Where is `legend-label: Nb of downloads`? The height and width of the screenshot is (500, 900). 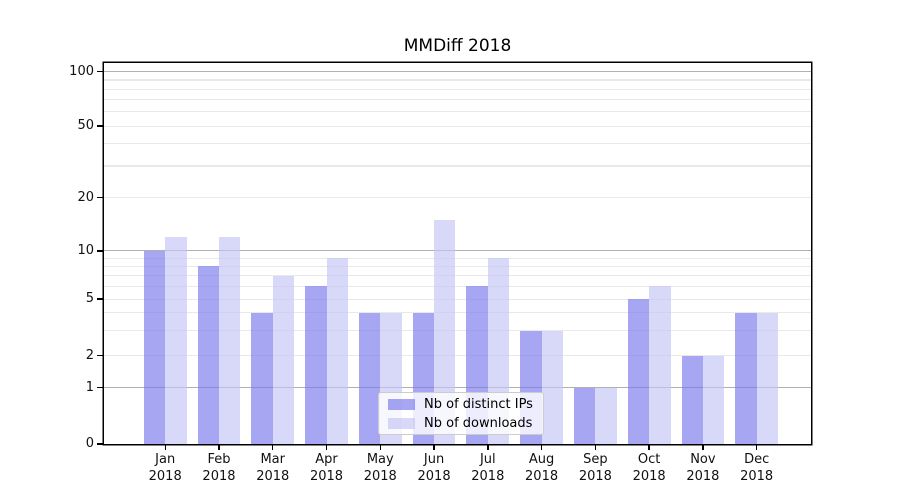
legend-label: Nb of downloads is located at coordinates (478, 423).